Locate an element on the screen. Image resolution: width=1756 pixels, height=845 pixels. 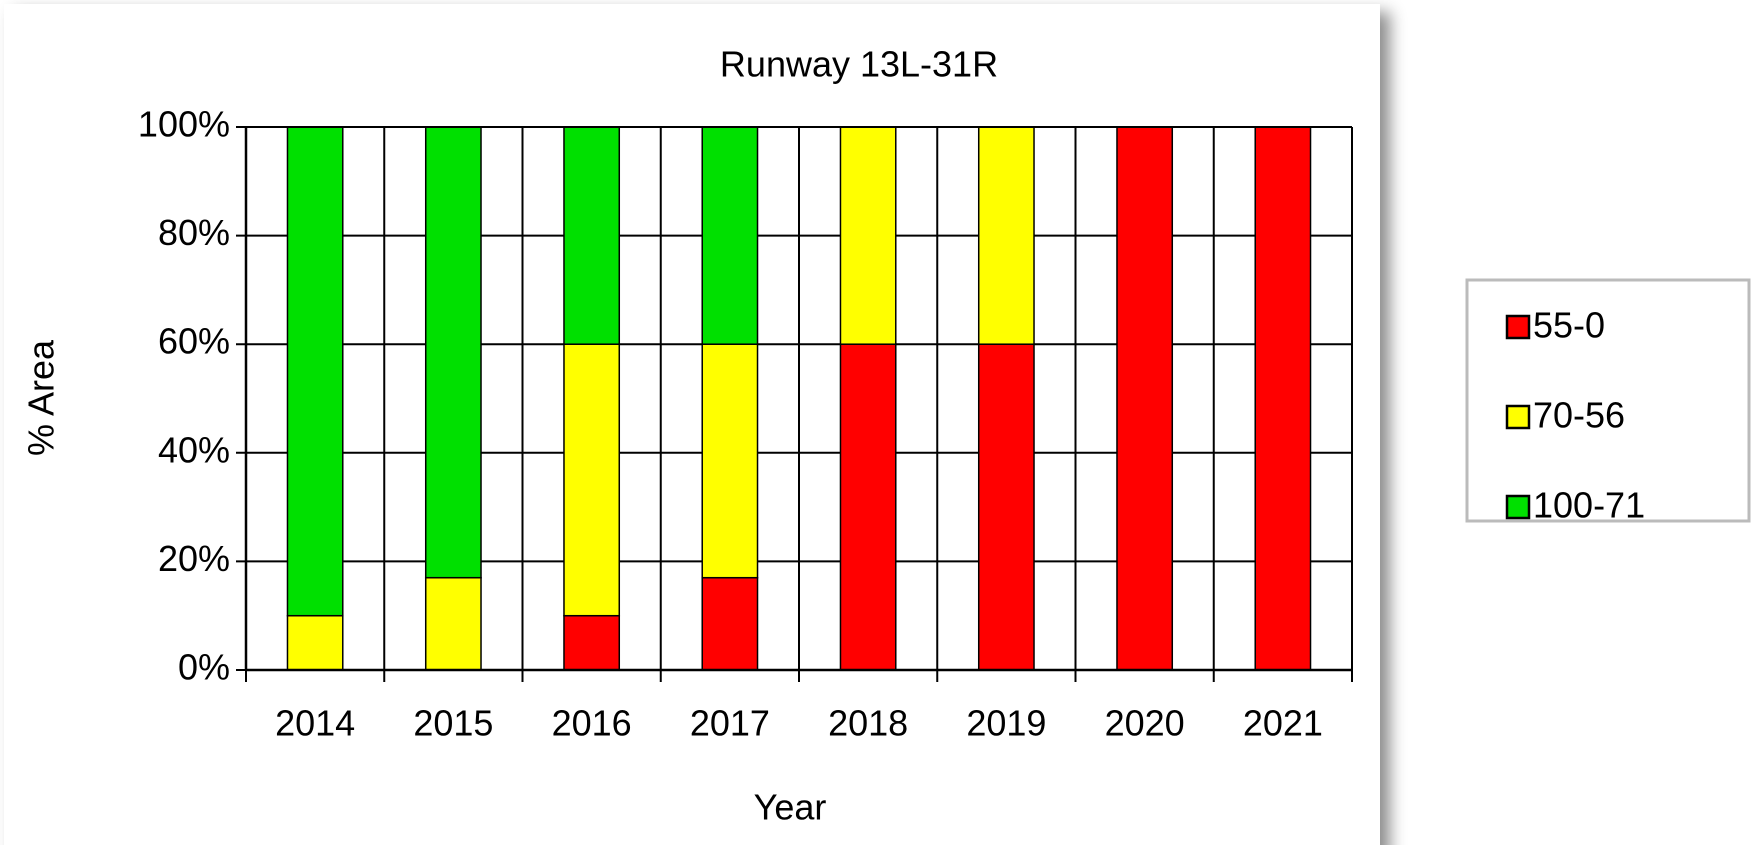
y-tick-label: 20% is located at coordinates (194, 558).